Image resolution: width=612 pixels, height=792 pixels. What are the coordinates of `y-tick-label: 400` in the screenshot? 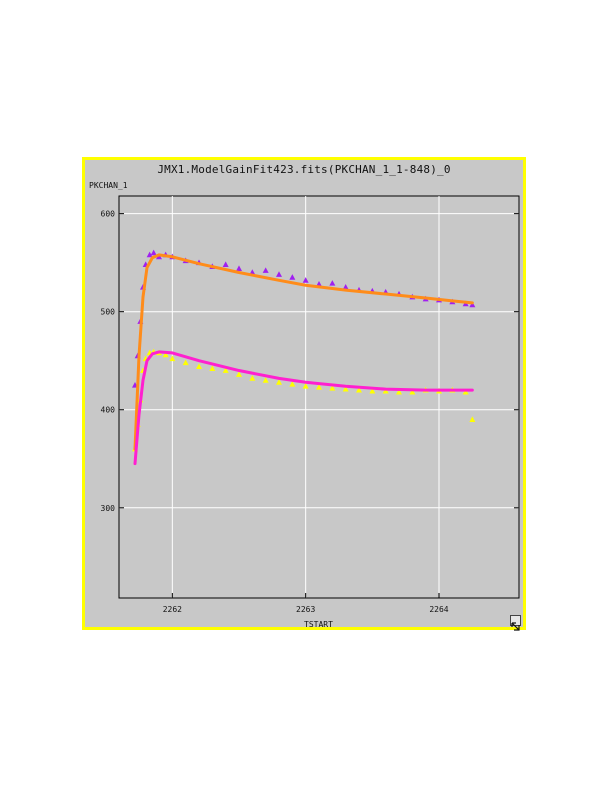 It's located at (108, 410).